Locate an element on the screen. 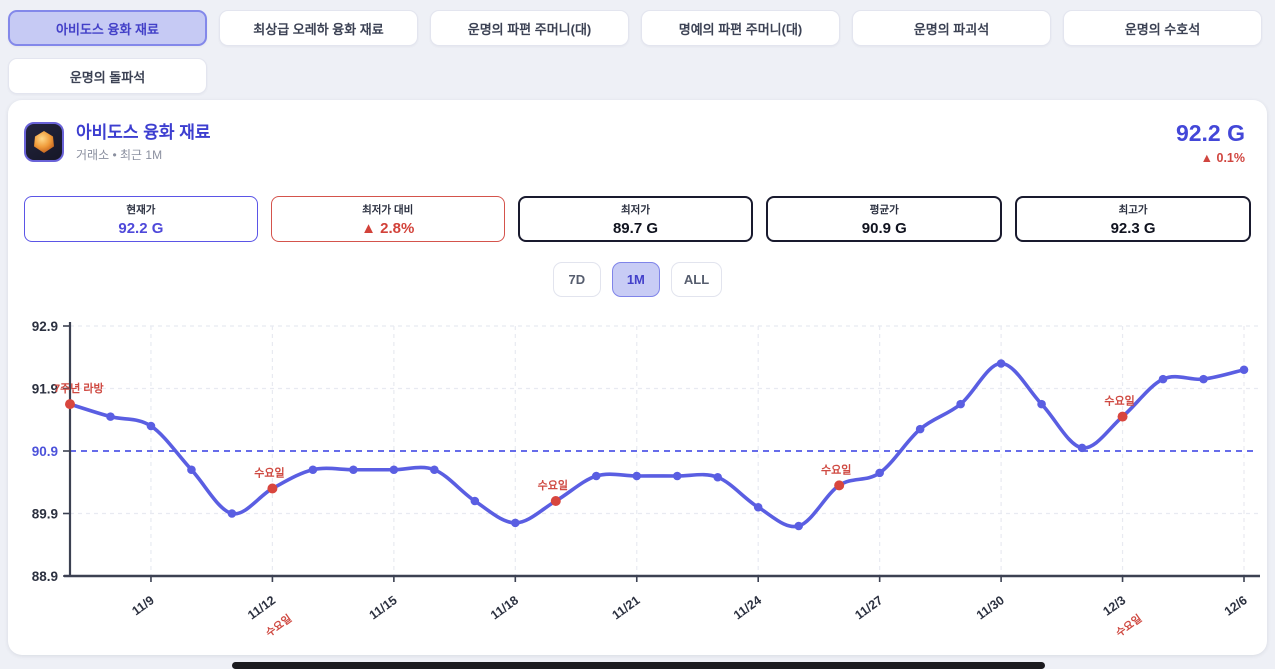 This screenshot has height=669, width=1275. item-icon is located at coordinates (44, 142).